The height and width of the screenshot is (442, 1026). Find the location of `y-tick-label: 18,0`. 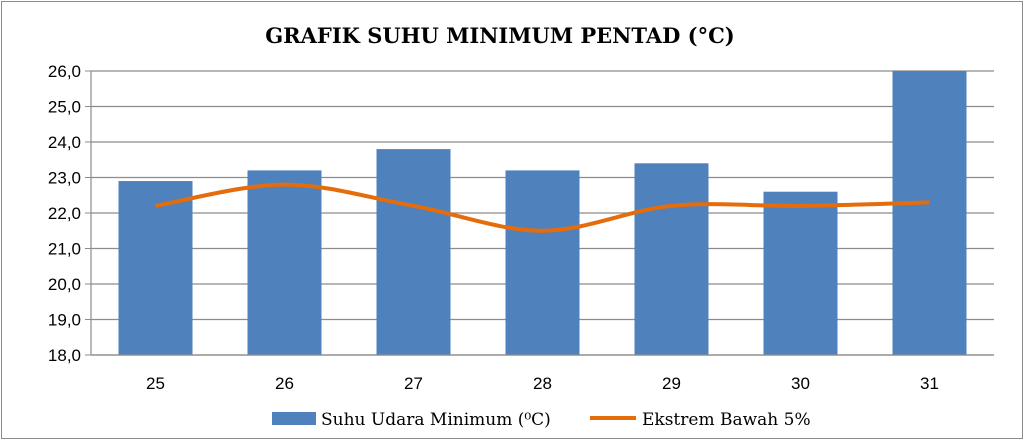

y-tick-label: 18,0 is located at coordinates (64, 355).